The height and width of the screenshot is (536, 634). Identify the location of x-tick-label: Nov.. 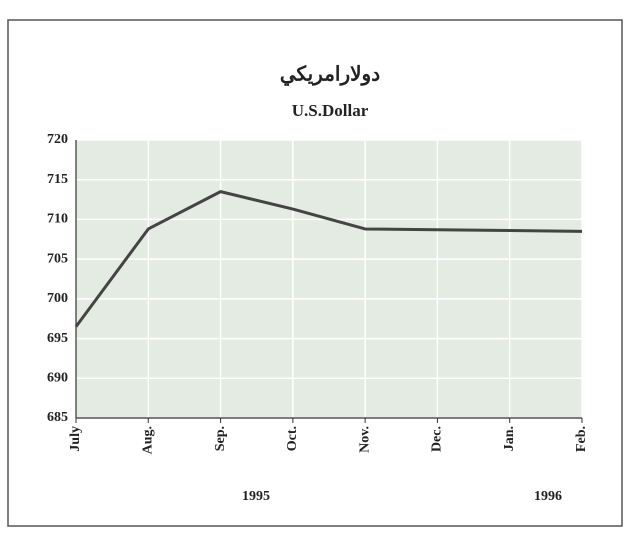
(364, 439).